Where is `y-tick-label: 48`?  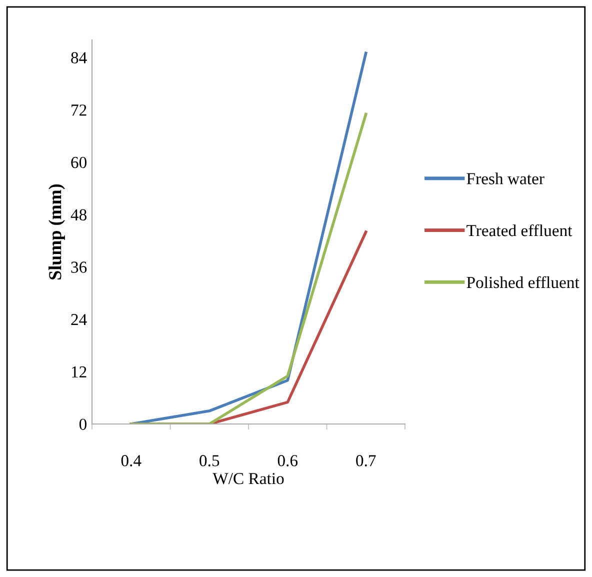 y-tick-label: 48 is located at coordinates (78, 214).